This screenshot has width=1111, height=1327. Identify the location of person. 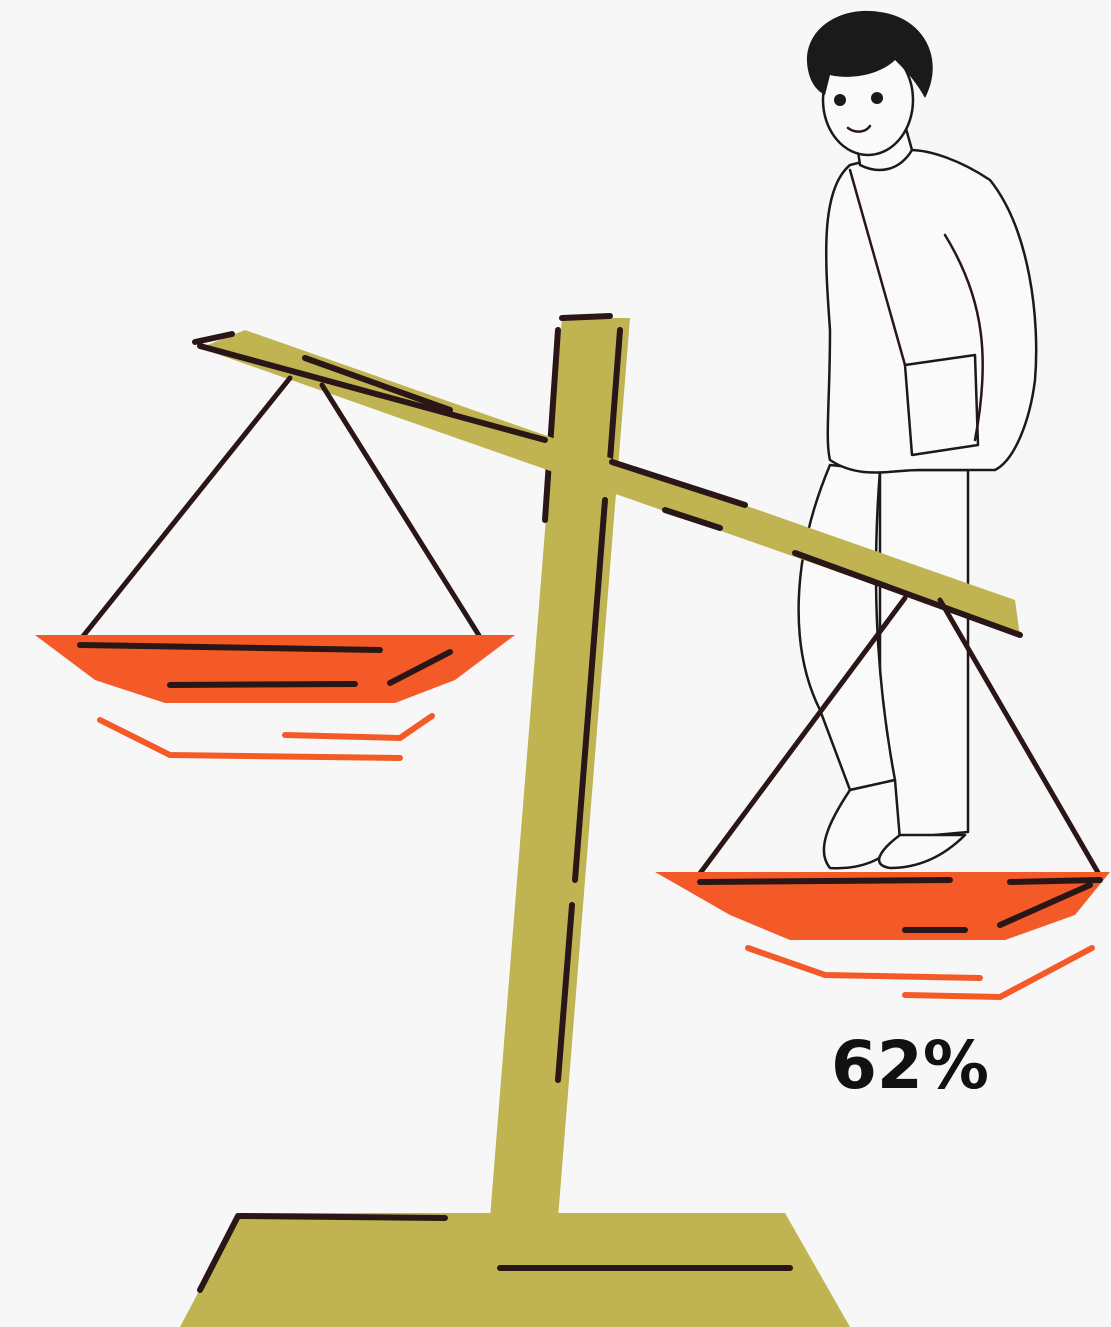
(917, 440).